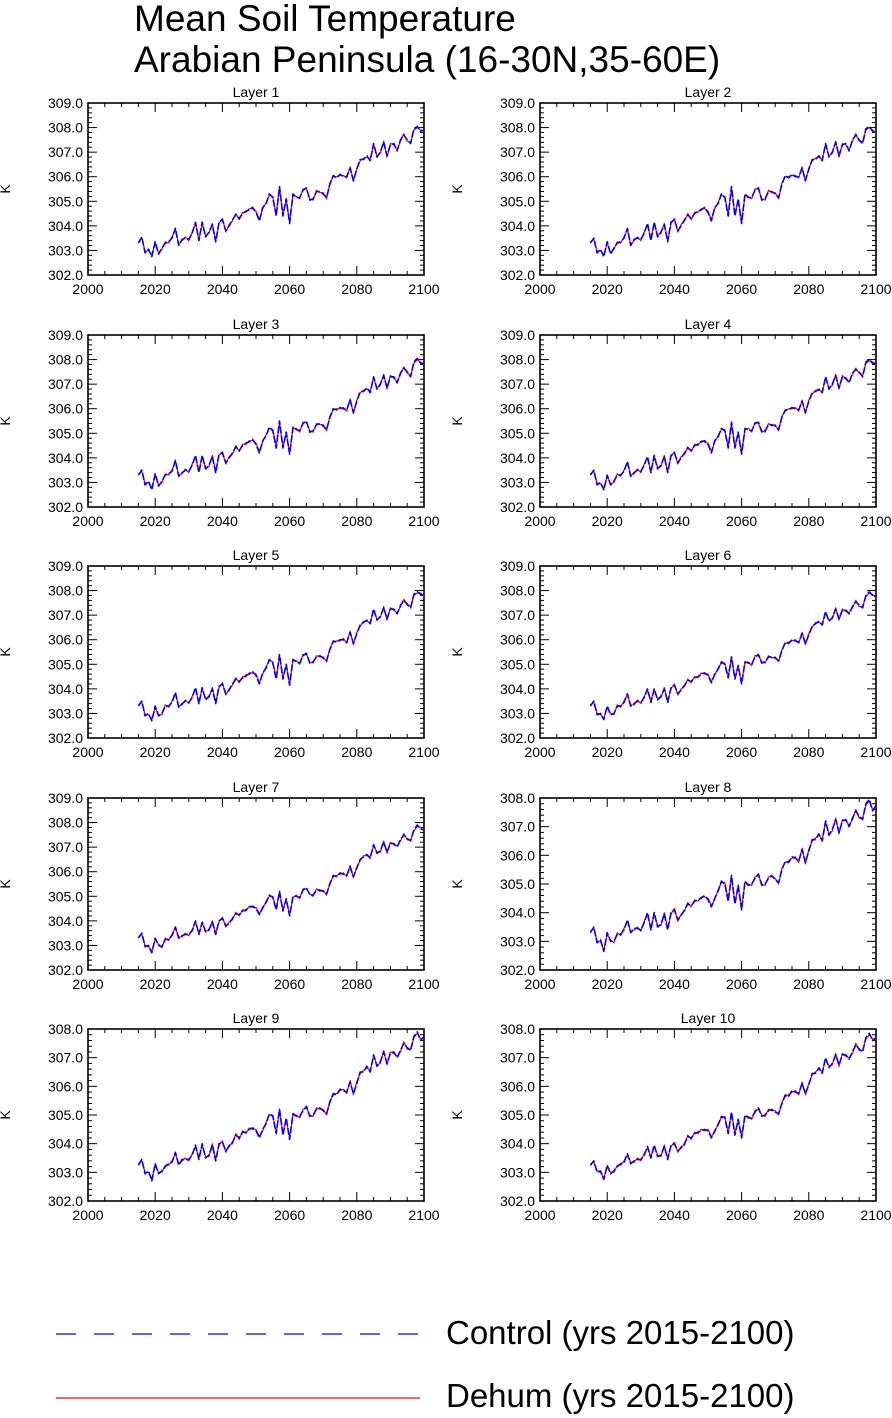 The height and width of the screenshot is (1418, 892). What do you see at coordinates (517, 335) in the screenshot?
I see `layer-4-ytick-label: 309.0` at bounding box center [517, 335].